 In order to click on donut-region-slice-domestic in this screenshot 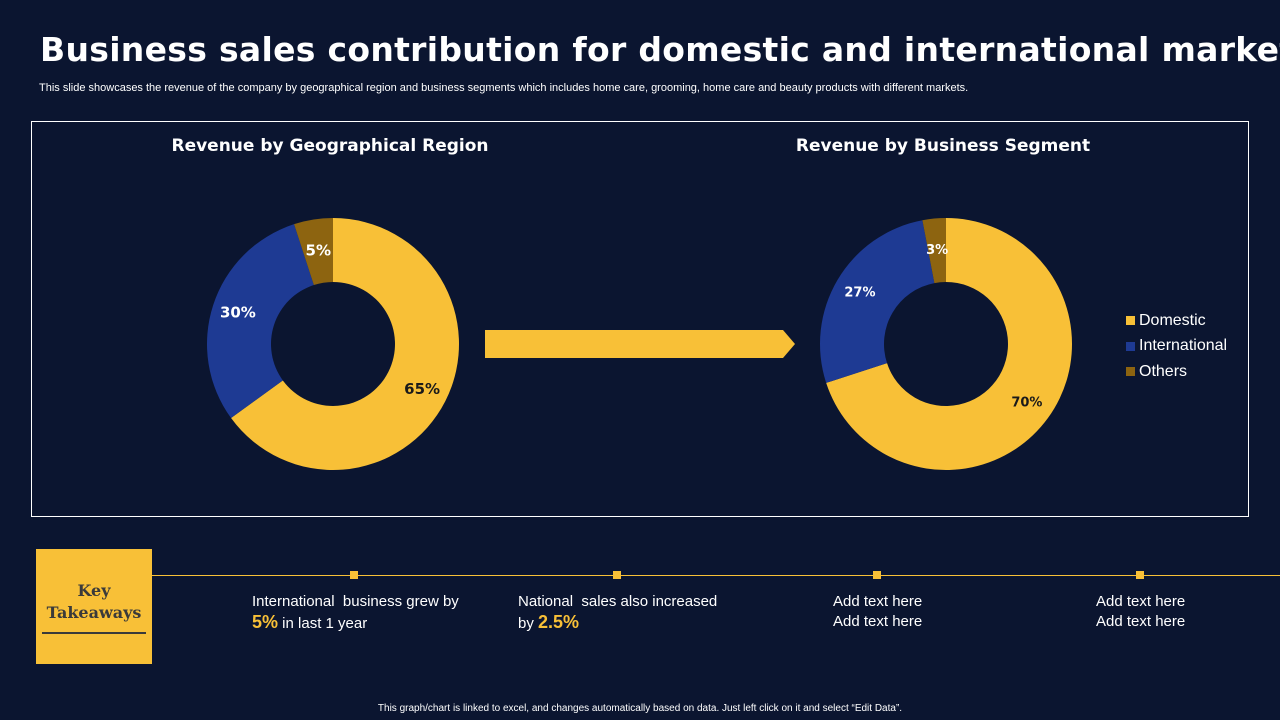, I will do `click(345, 344)`.